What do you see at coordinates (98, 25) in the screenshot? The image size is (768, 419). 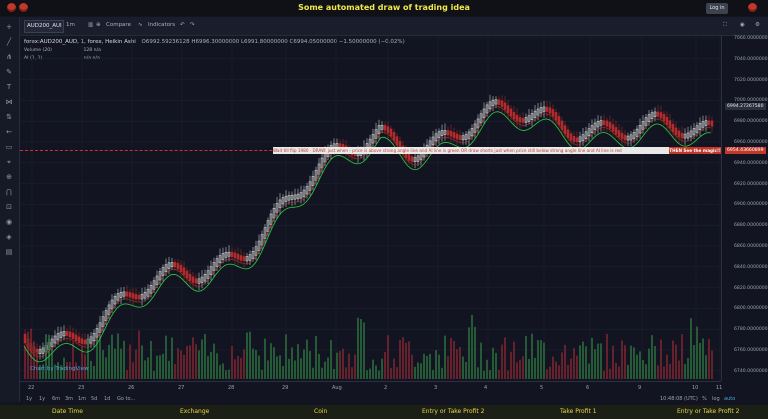 I see `compare-icon: ⊕` at bounding box center [98, 25].